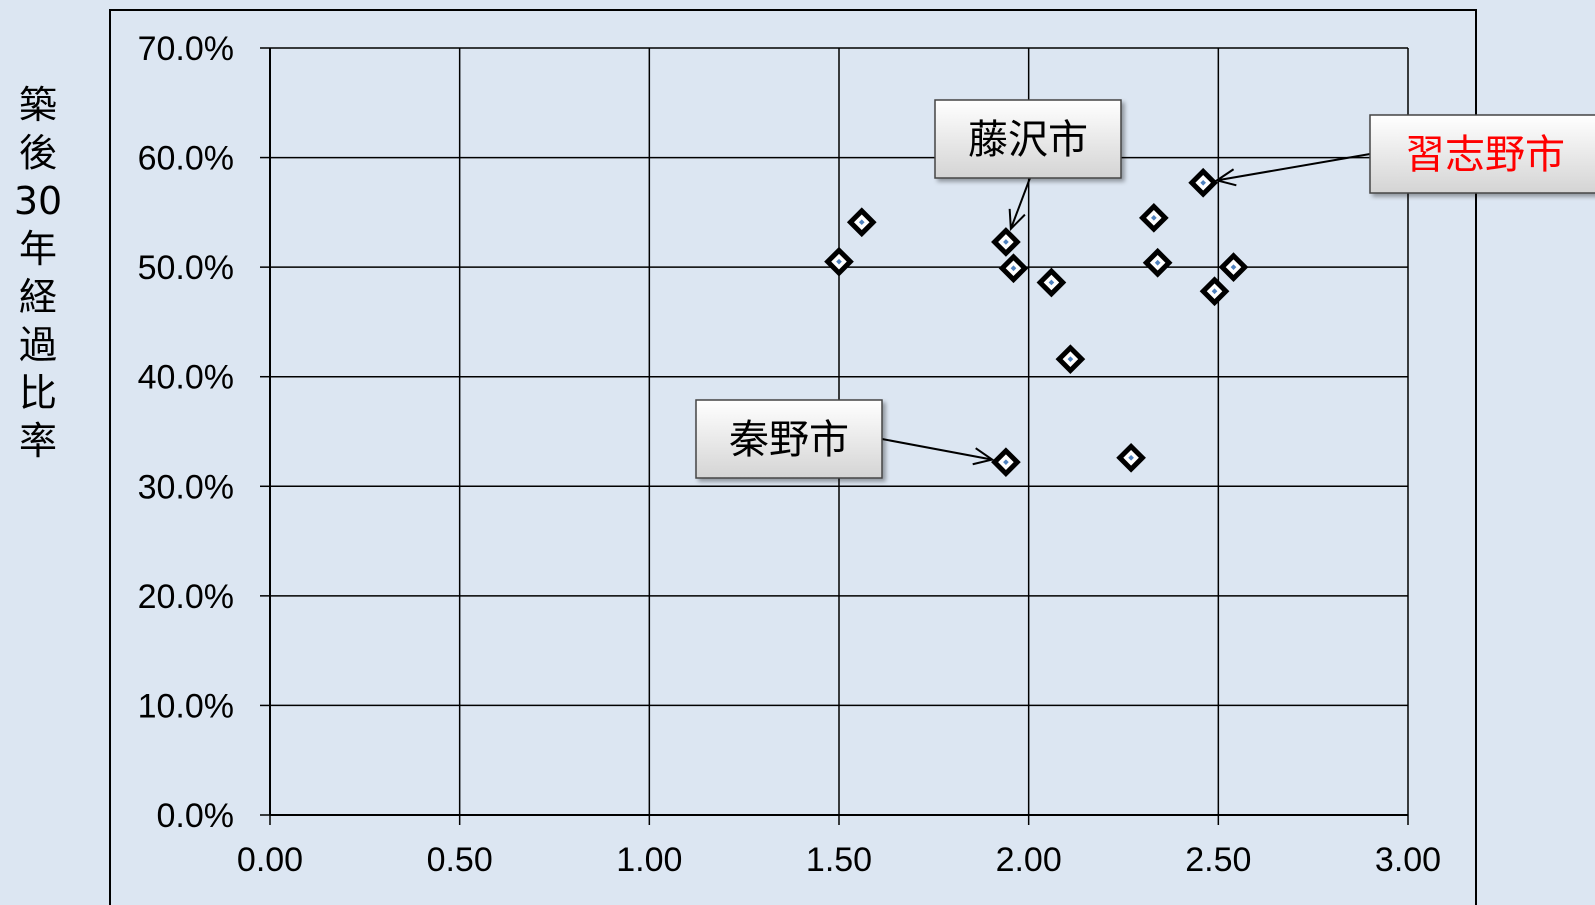  Describe the element at coordinates (38, 297) in the screenshot. I see `y-axis-label-char: 経` at that location.